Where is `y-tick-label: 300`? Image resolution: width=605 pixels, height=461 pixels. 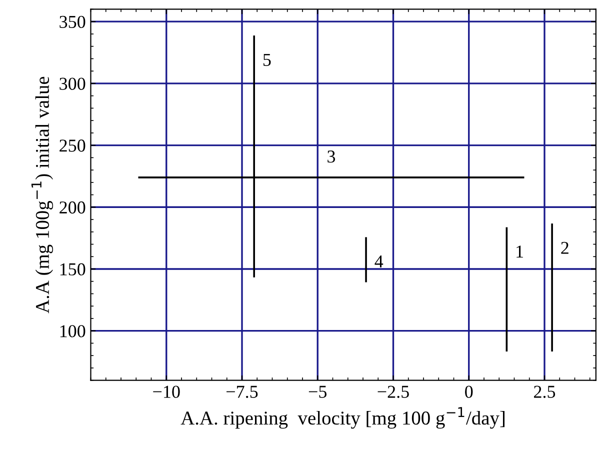
y-tick-label: 300 is located at coordinates (73, 84).